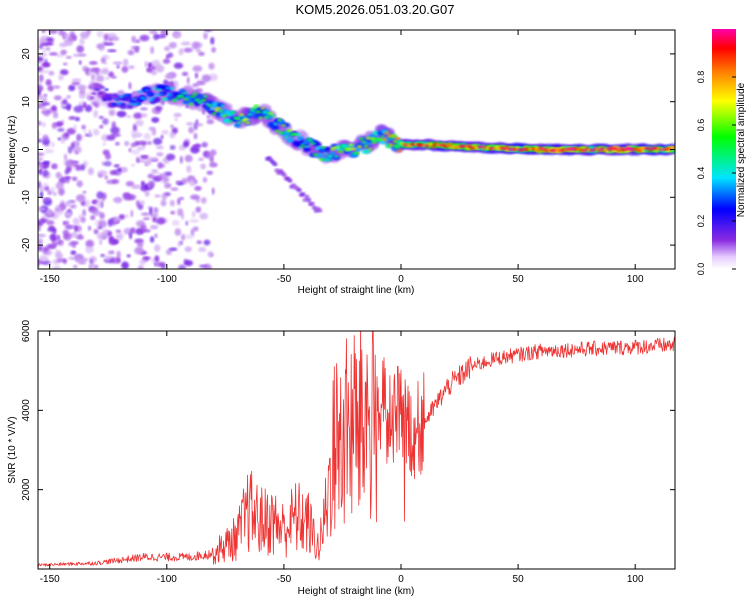  I want to click on snr-x-tick-label: -100, so click(167, 579).